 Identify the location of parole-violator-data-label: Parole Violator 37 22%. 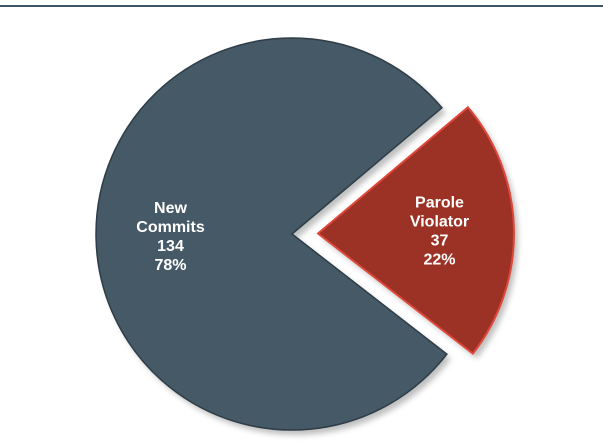
(439, 232).